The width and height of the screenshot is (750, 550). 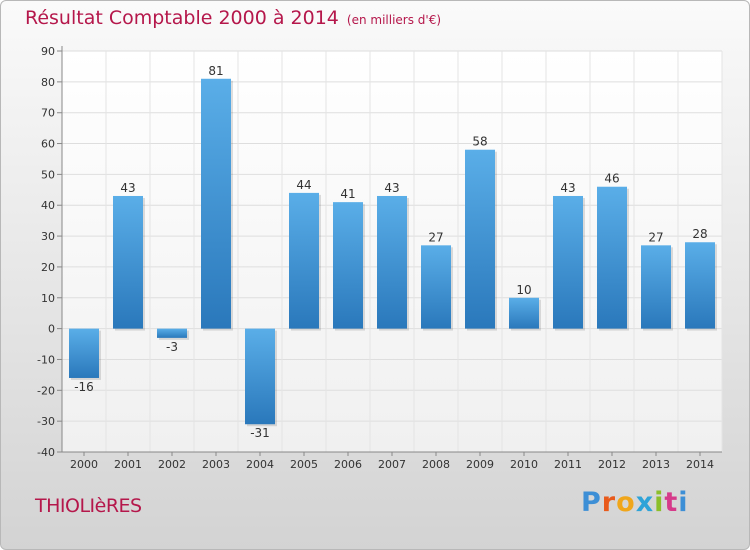 What do you see at coordinates (524, 464) in the screenshot?
I see `x-tick-label: 2010` at bounding box center [524, 464].